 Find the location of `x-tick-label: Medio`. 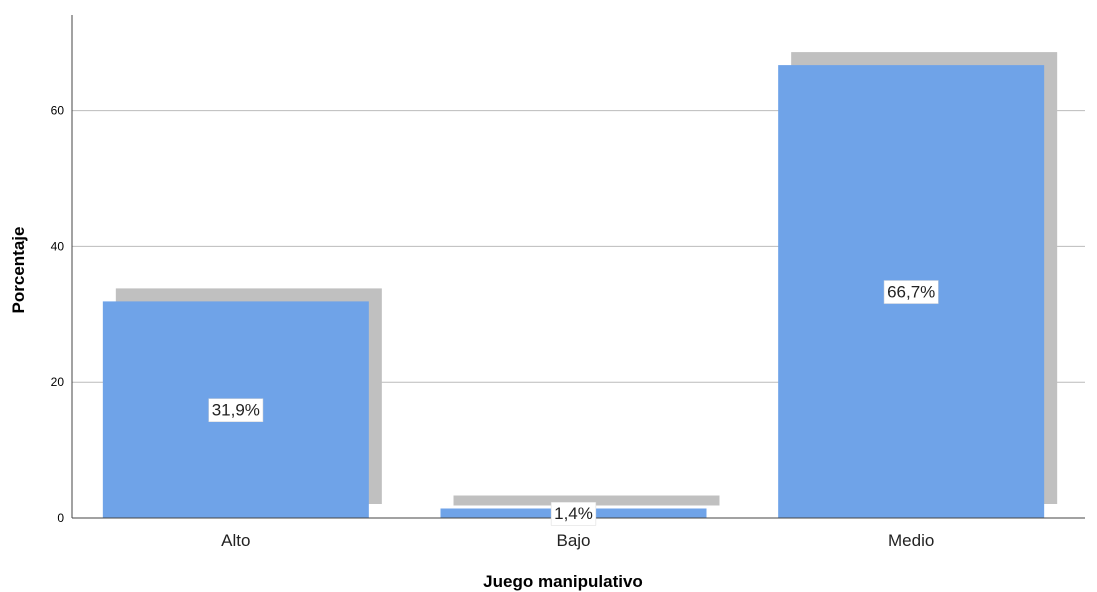

x-tick-label: Medio is located at coordinates (911, 540).